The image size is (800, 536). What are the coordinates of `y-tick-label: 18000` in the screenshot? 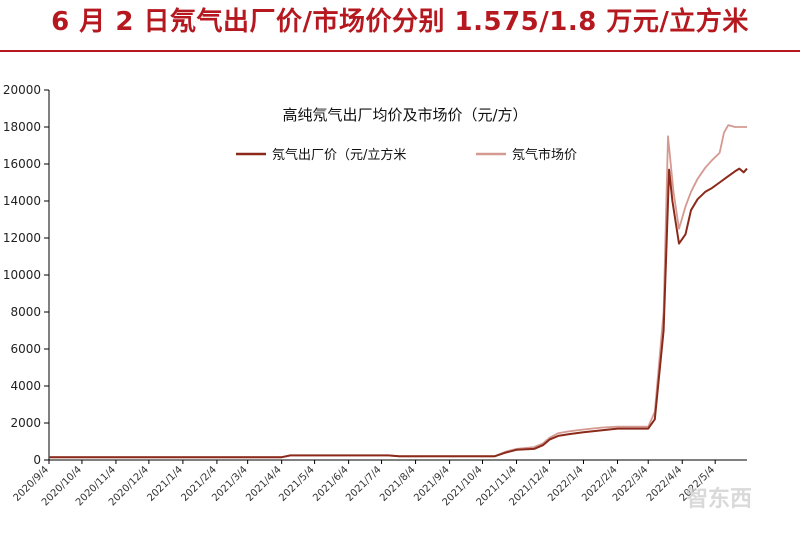 It's located at (22, 127).